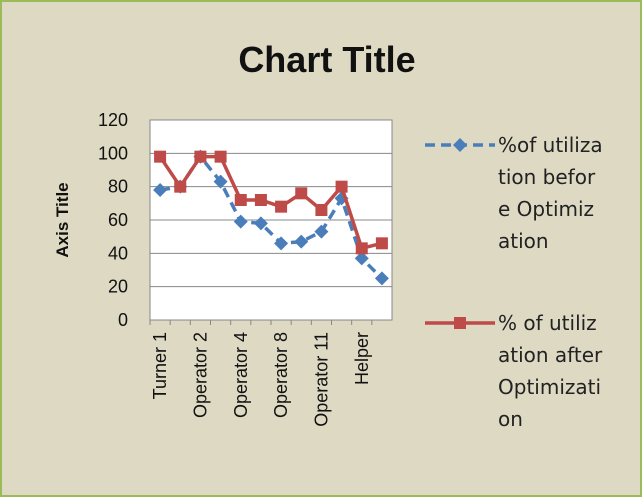  I want to click on y-axis-title: Axis Title, so click(62, 219).